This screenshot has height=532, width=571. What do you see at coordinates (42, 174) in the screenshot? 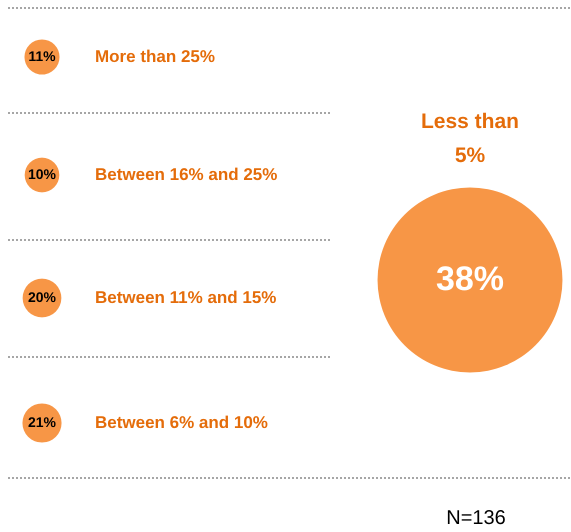
I see `data-label: 10%` at bounding box center [42, 174].